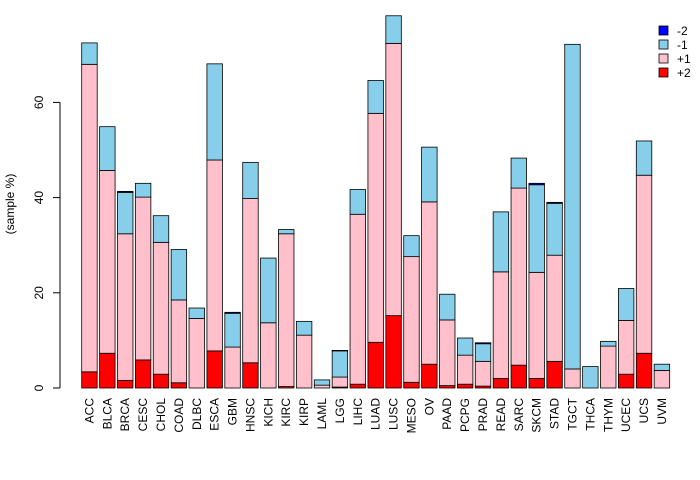 The height and width of the screenshot is (480, 700). Describe the element at coordinates (608, 367) in the screenshot. I see `bar-segment-thym-plus1` at that location.